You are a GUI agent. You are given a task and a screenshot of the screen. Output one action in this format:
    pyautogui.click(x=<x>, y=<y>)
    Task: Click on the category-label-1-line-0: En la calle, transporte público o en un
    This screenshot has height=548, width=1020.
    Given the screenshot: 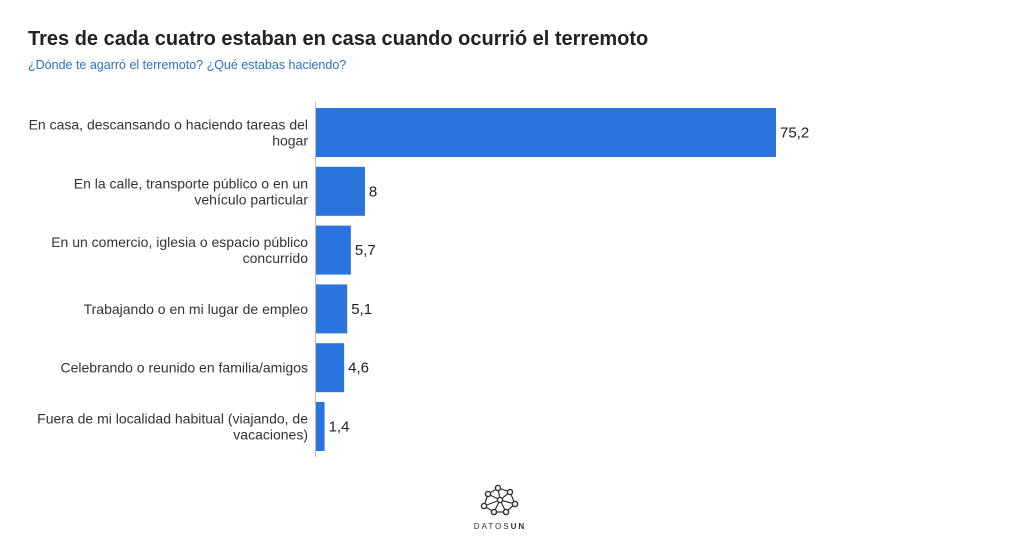 What is the action you would take?
    pyautogui.click(x=191, y=183)
    